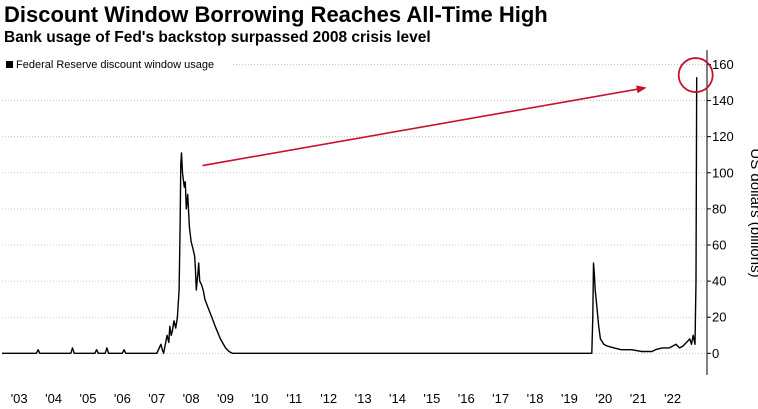 This screenshot has height=409, width=758. I want to click on x-tick-label-2021: '21, so click(638, 398).